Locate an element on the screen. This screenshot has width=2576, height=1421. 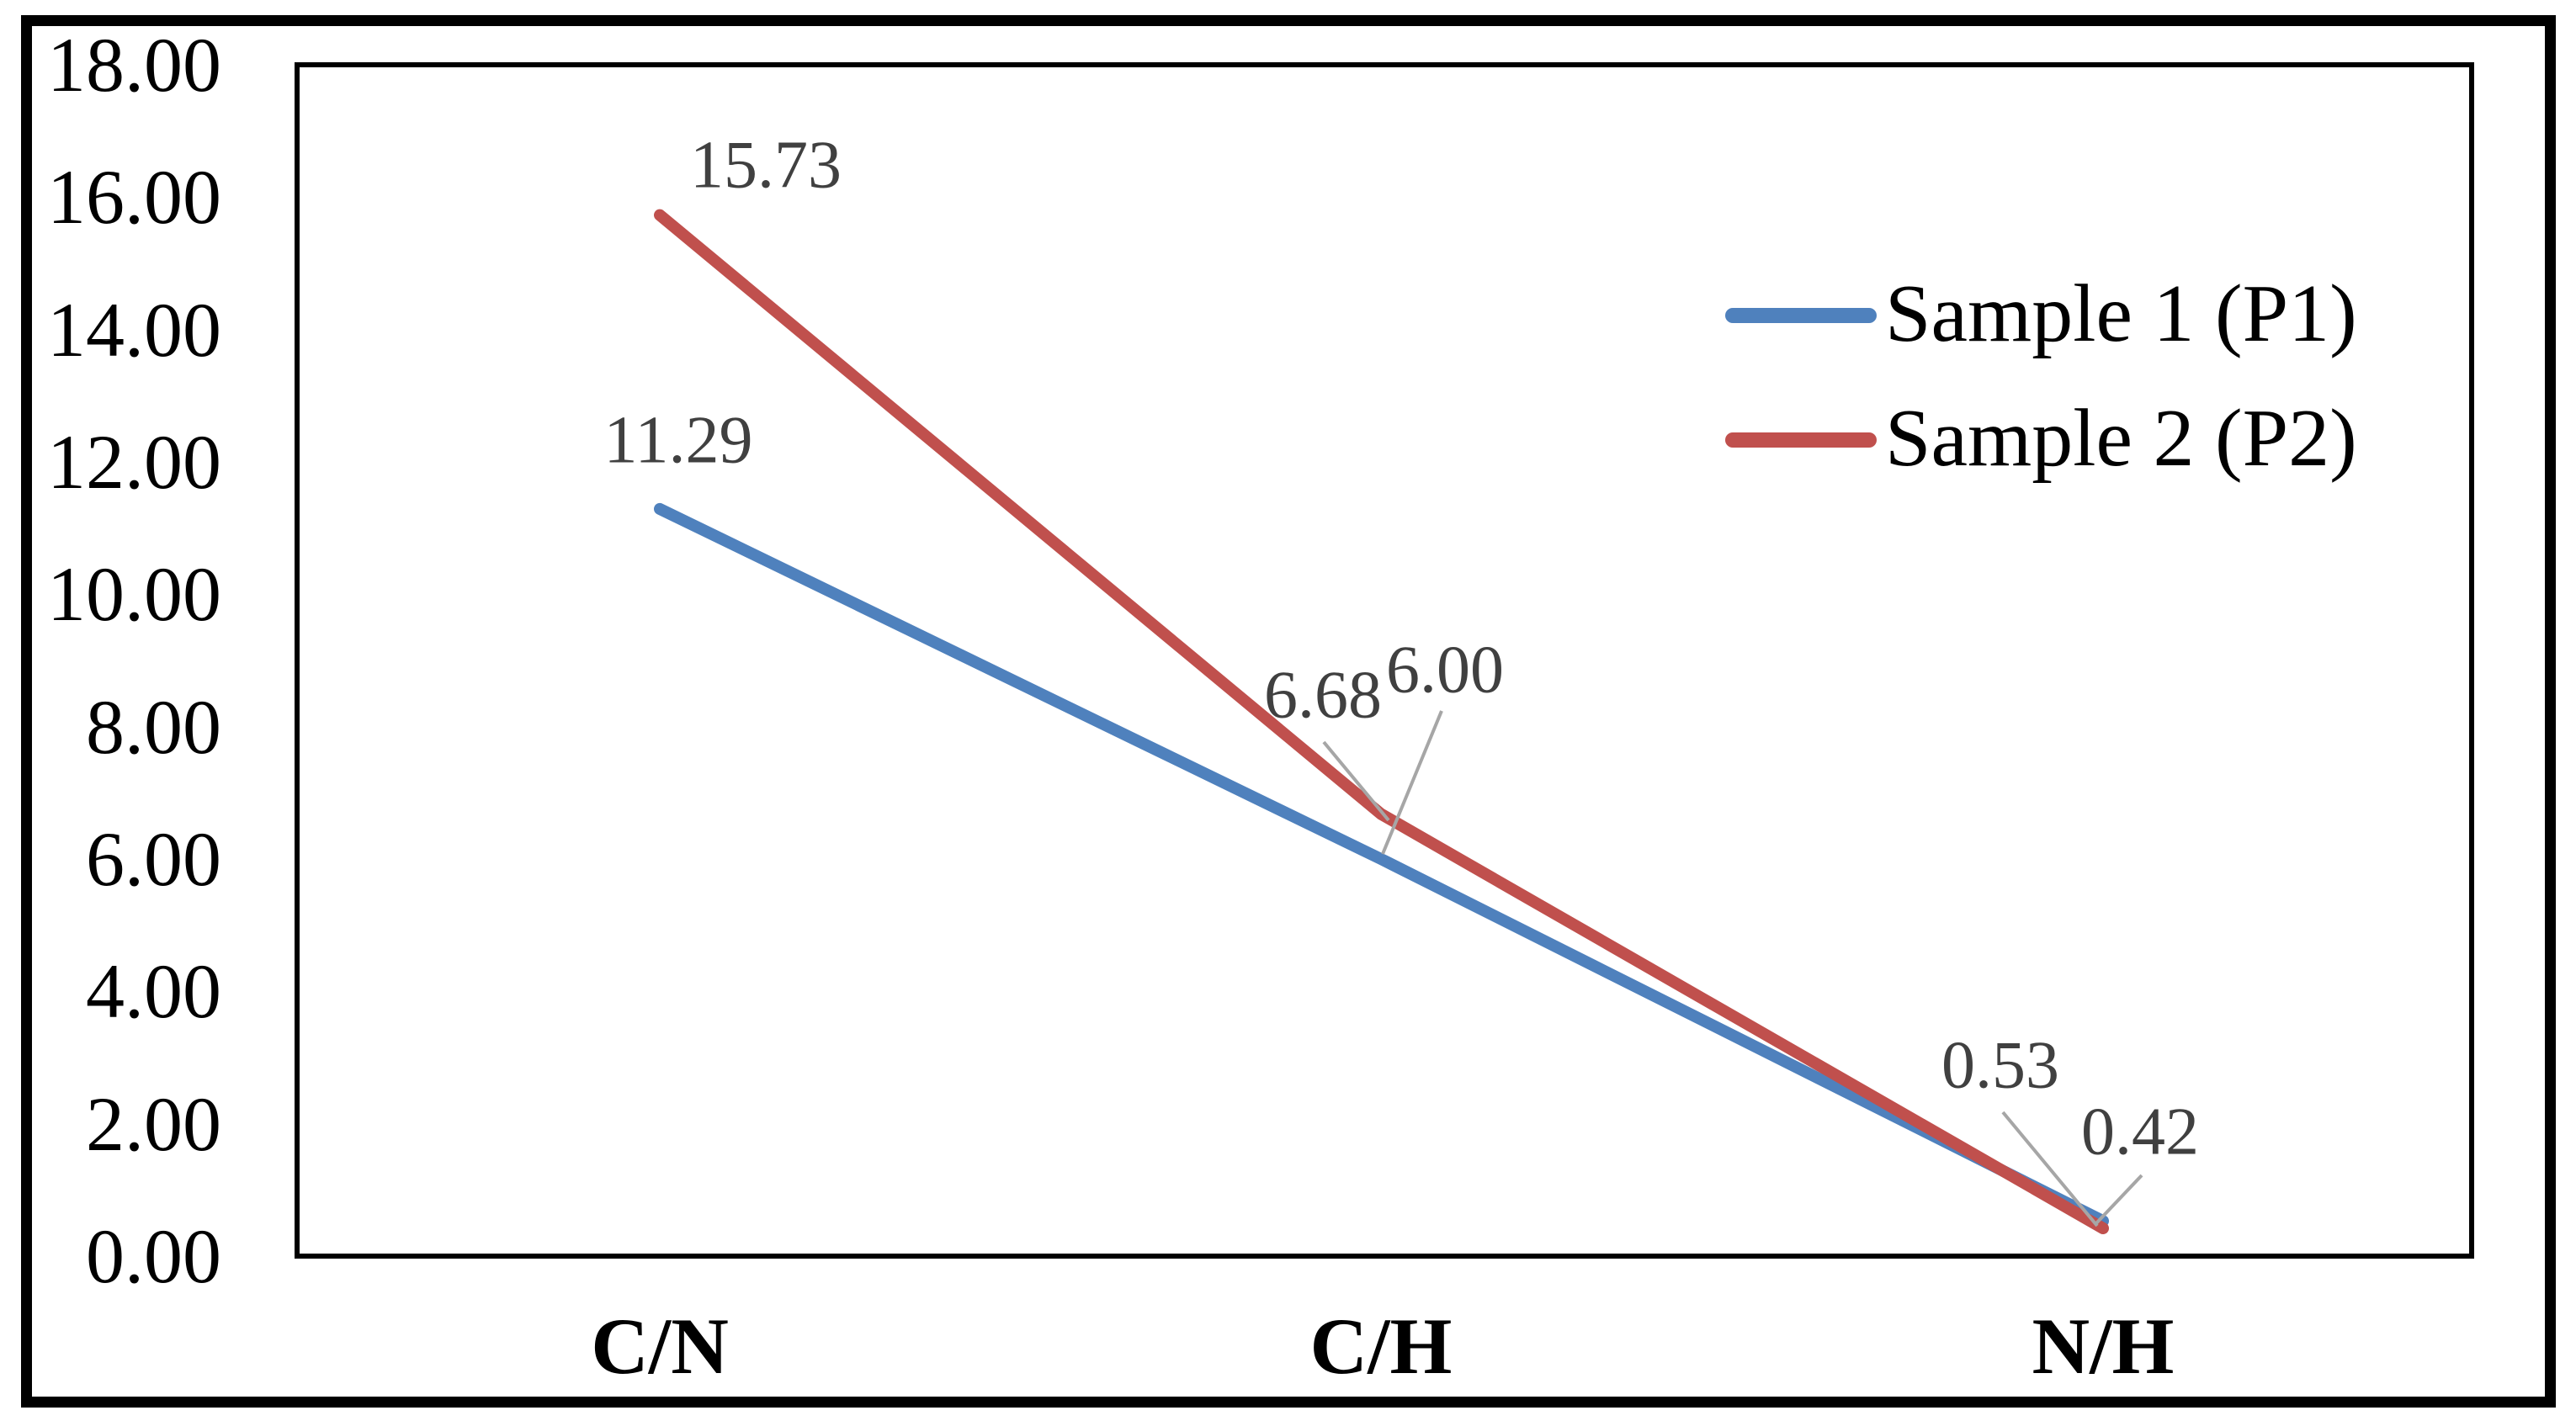
data-label-sample1-cn: 11.29 is located at coordinates (678, 441).